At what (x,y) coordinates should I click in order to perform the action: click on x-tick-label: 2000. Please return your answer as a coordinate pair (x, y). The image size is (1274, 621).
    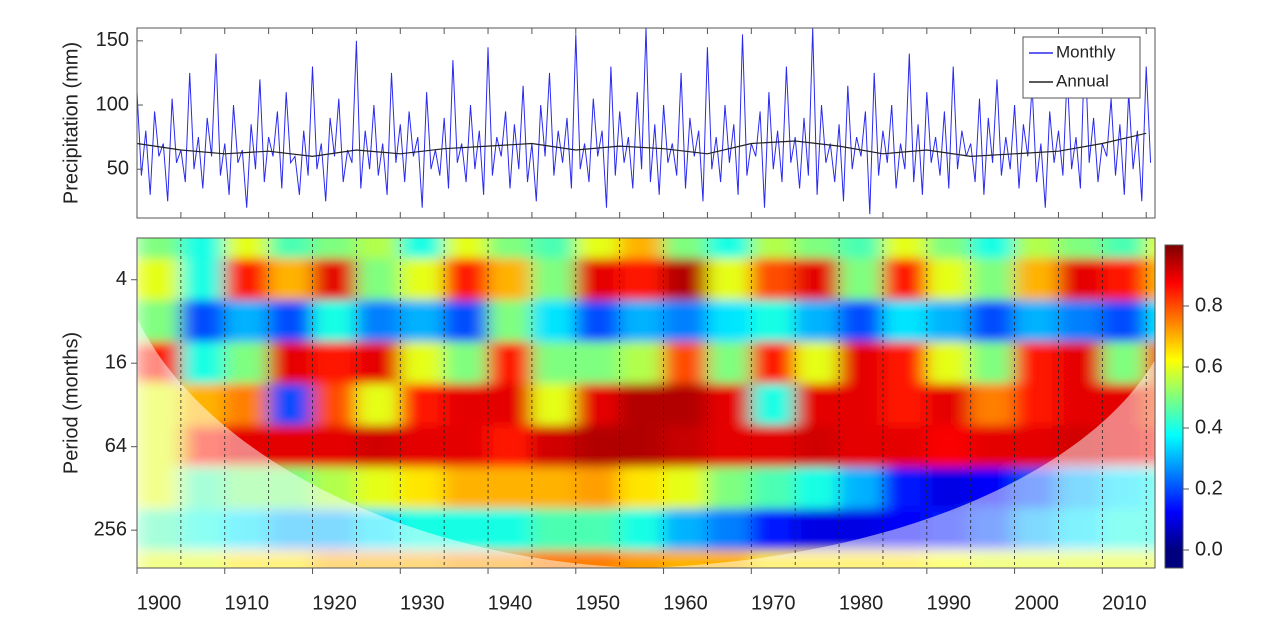
    Looking at the image, I should click on (1036, 603).